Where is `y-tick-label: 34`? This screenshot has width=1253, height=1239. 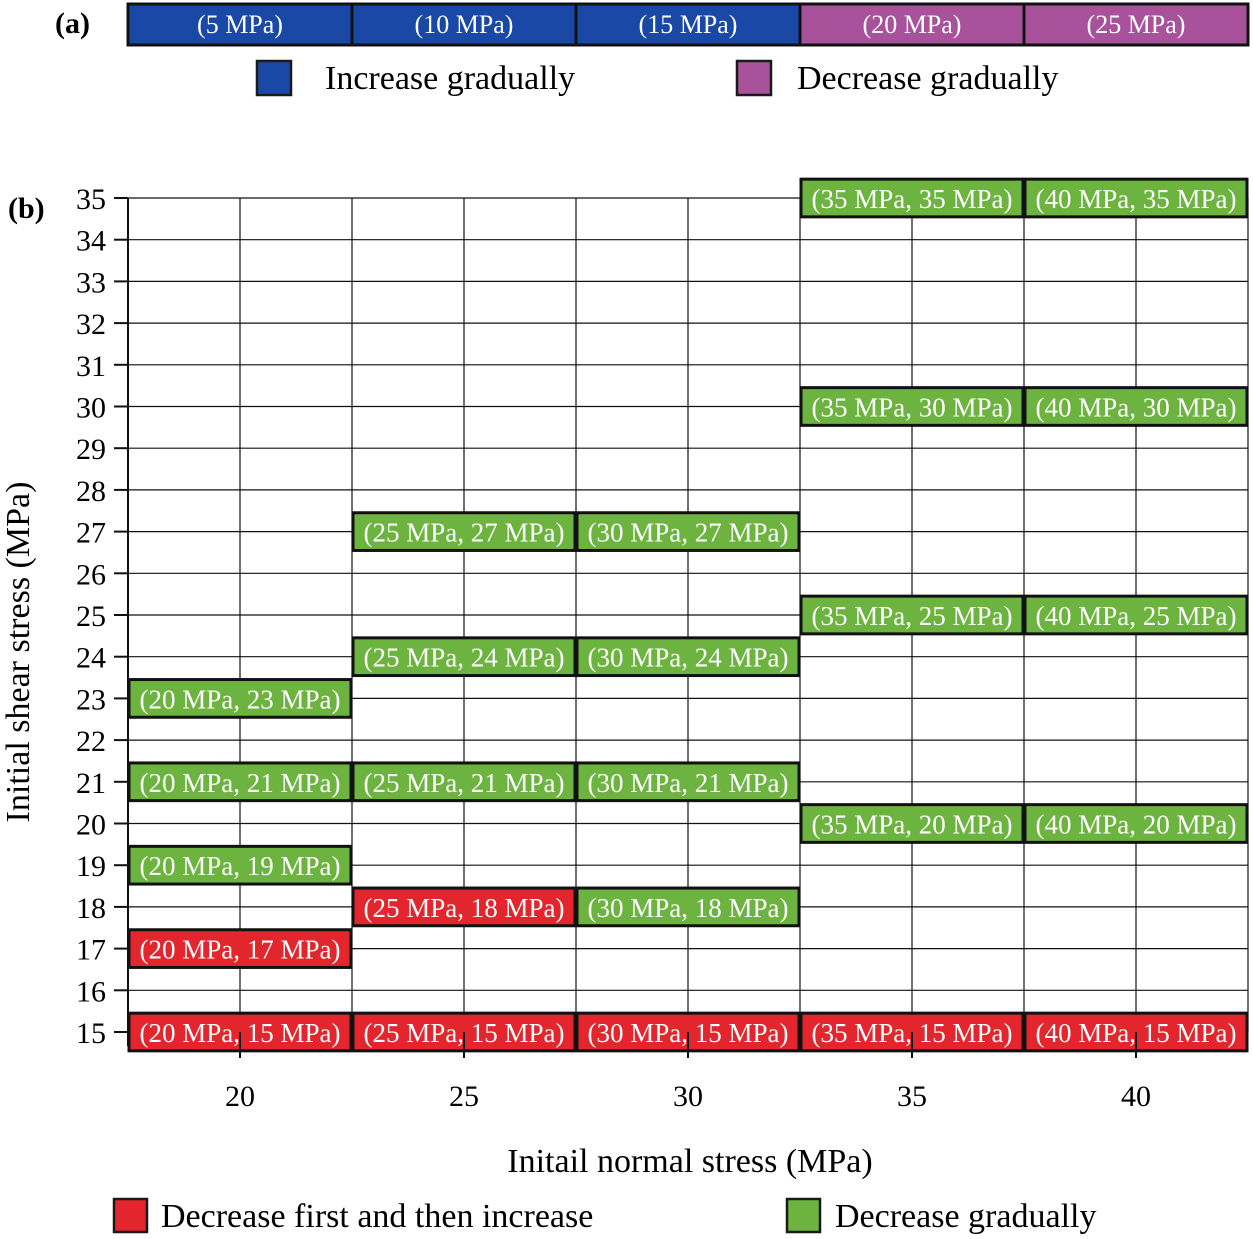
y-tick-label: 34 is located at coordinates (91, 241).